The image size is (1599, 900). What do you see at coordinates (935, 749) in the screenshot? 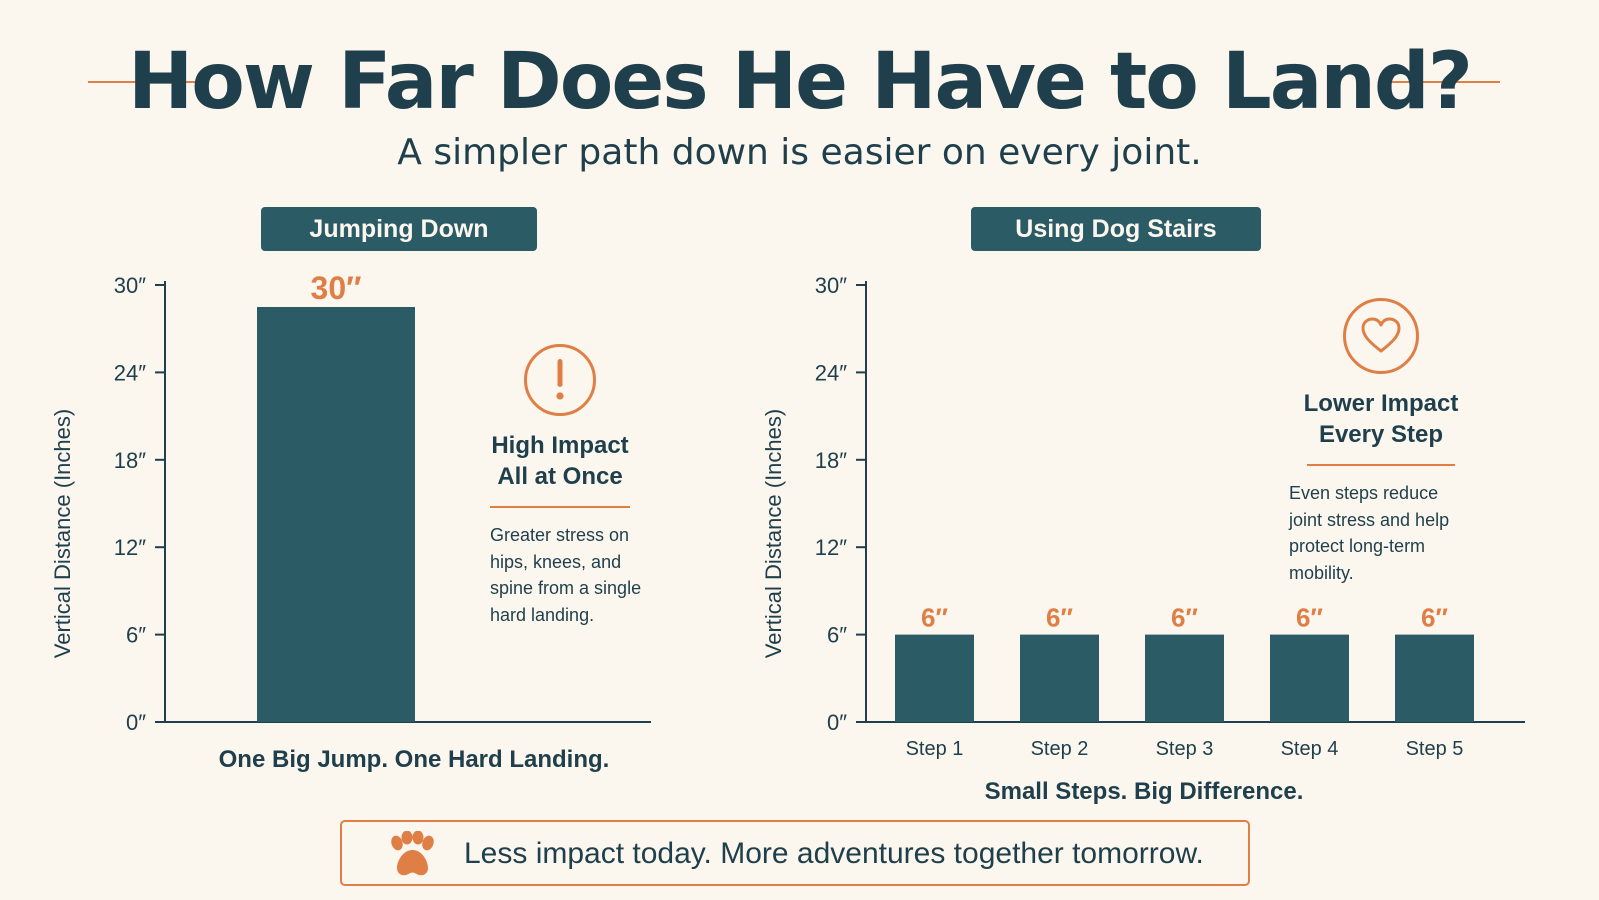
I see `x-category-label: Step 1` at bounding box center [935, 749].